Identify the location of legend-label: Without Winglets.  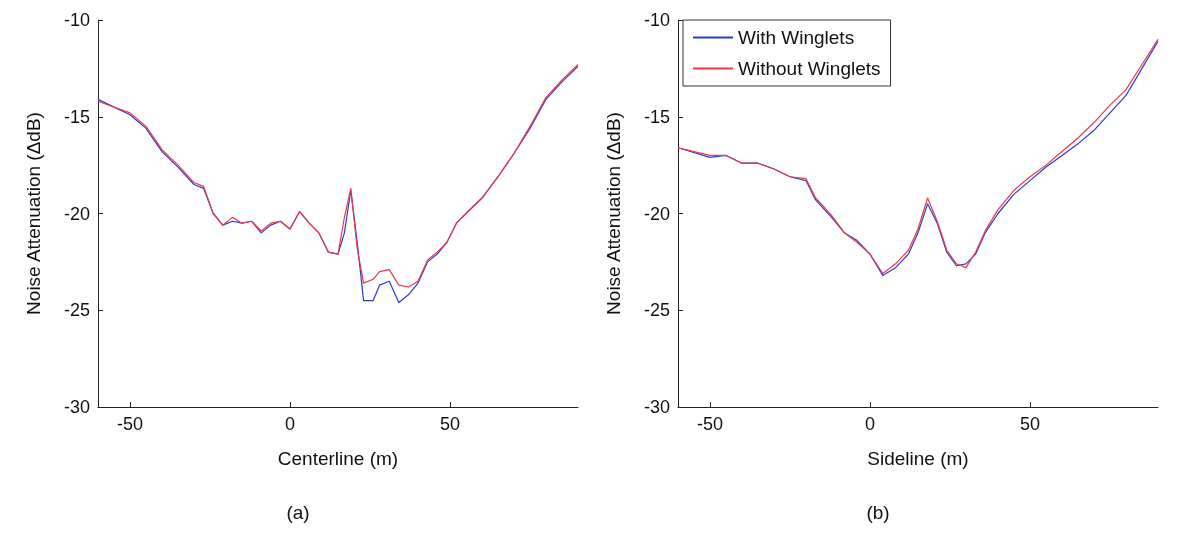
(809, 68).